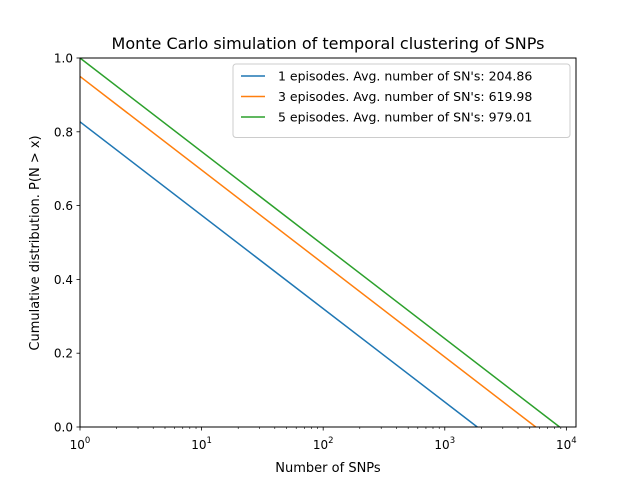  Describe the element at coordinates (63, 206) in the screenshot. I see `y-tick-label: 0.6` at that location.